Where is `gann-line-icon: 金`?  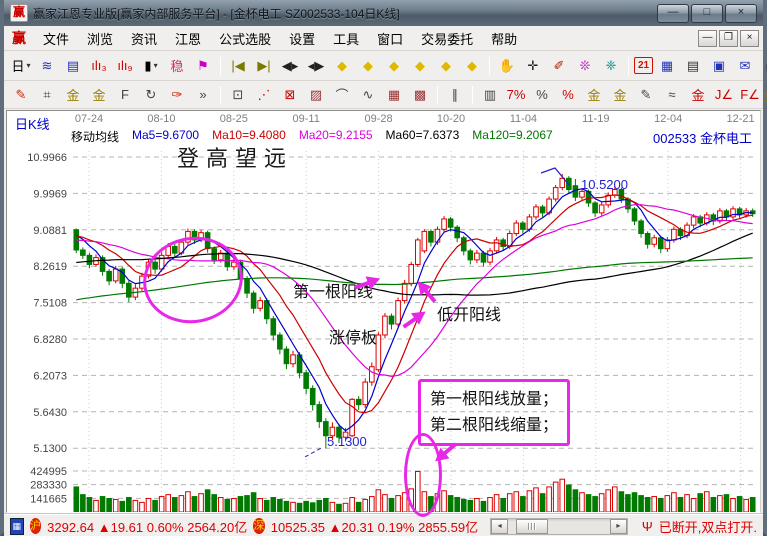
gann-line-icon: 金 is located at coordinates (698, 95).